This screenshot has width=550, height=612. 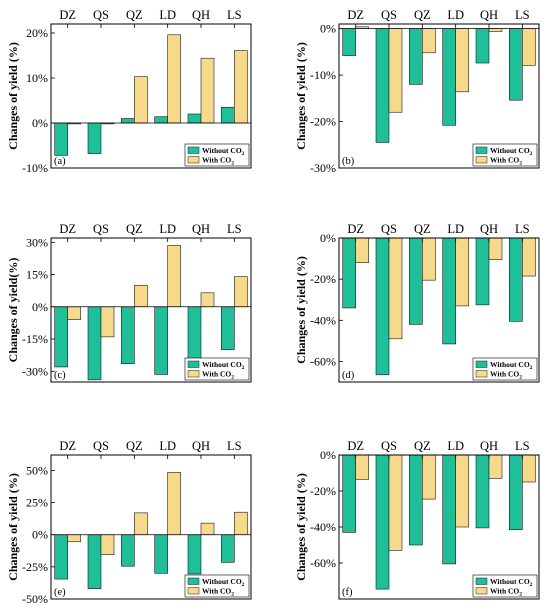 What do you see at coordinates (323, 527) in the screenshot?
I see `y-tick-label: -40%` at bounding box center [323, 527].